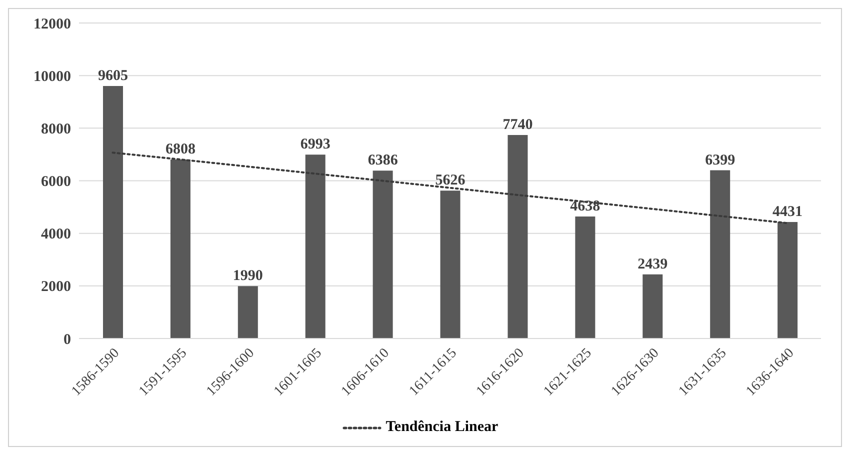  What do you see at coordinates (450, 180) in the screenshot?
I see `data-label: 5626` at bounding box center [450, 180].